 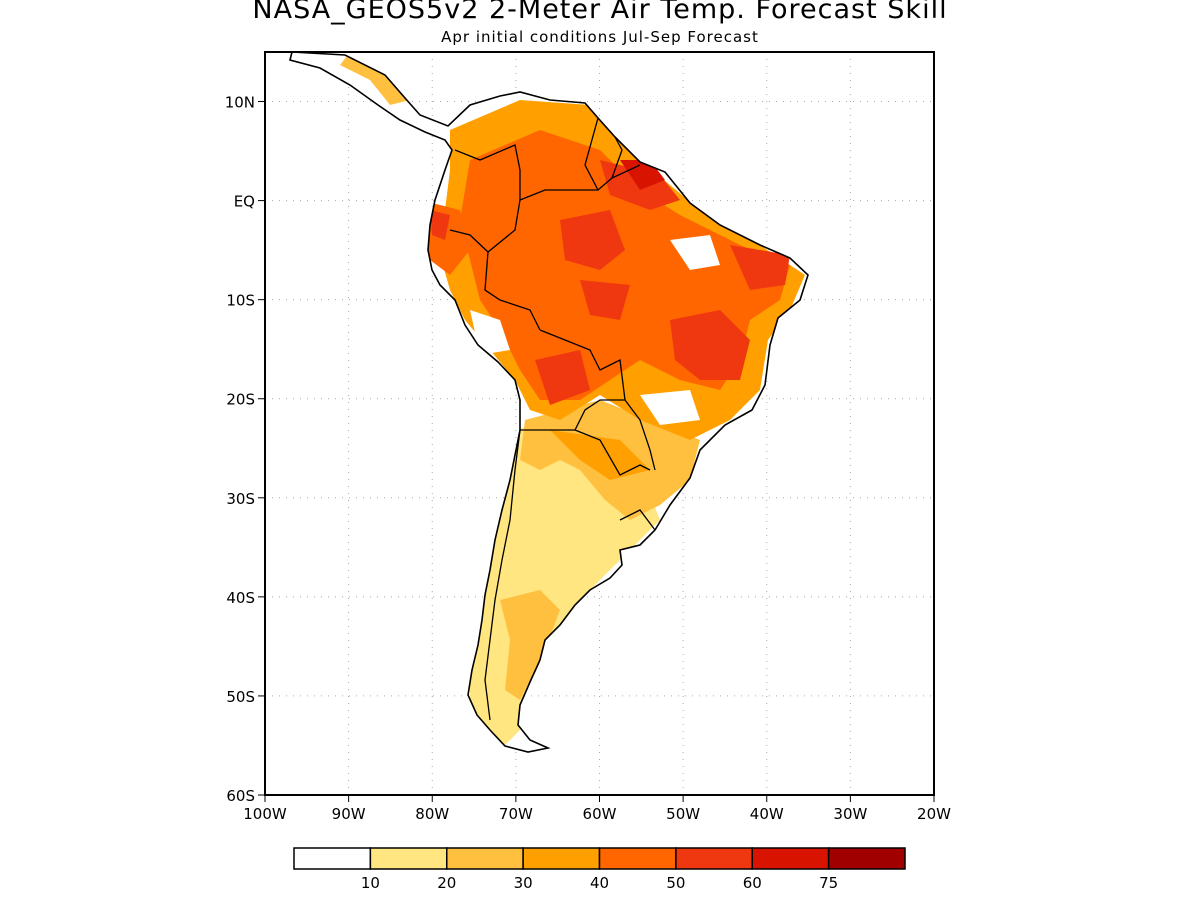 I want to click on lat-tick-label: 50S, so click(x=240, y=697).